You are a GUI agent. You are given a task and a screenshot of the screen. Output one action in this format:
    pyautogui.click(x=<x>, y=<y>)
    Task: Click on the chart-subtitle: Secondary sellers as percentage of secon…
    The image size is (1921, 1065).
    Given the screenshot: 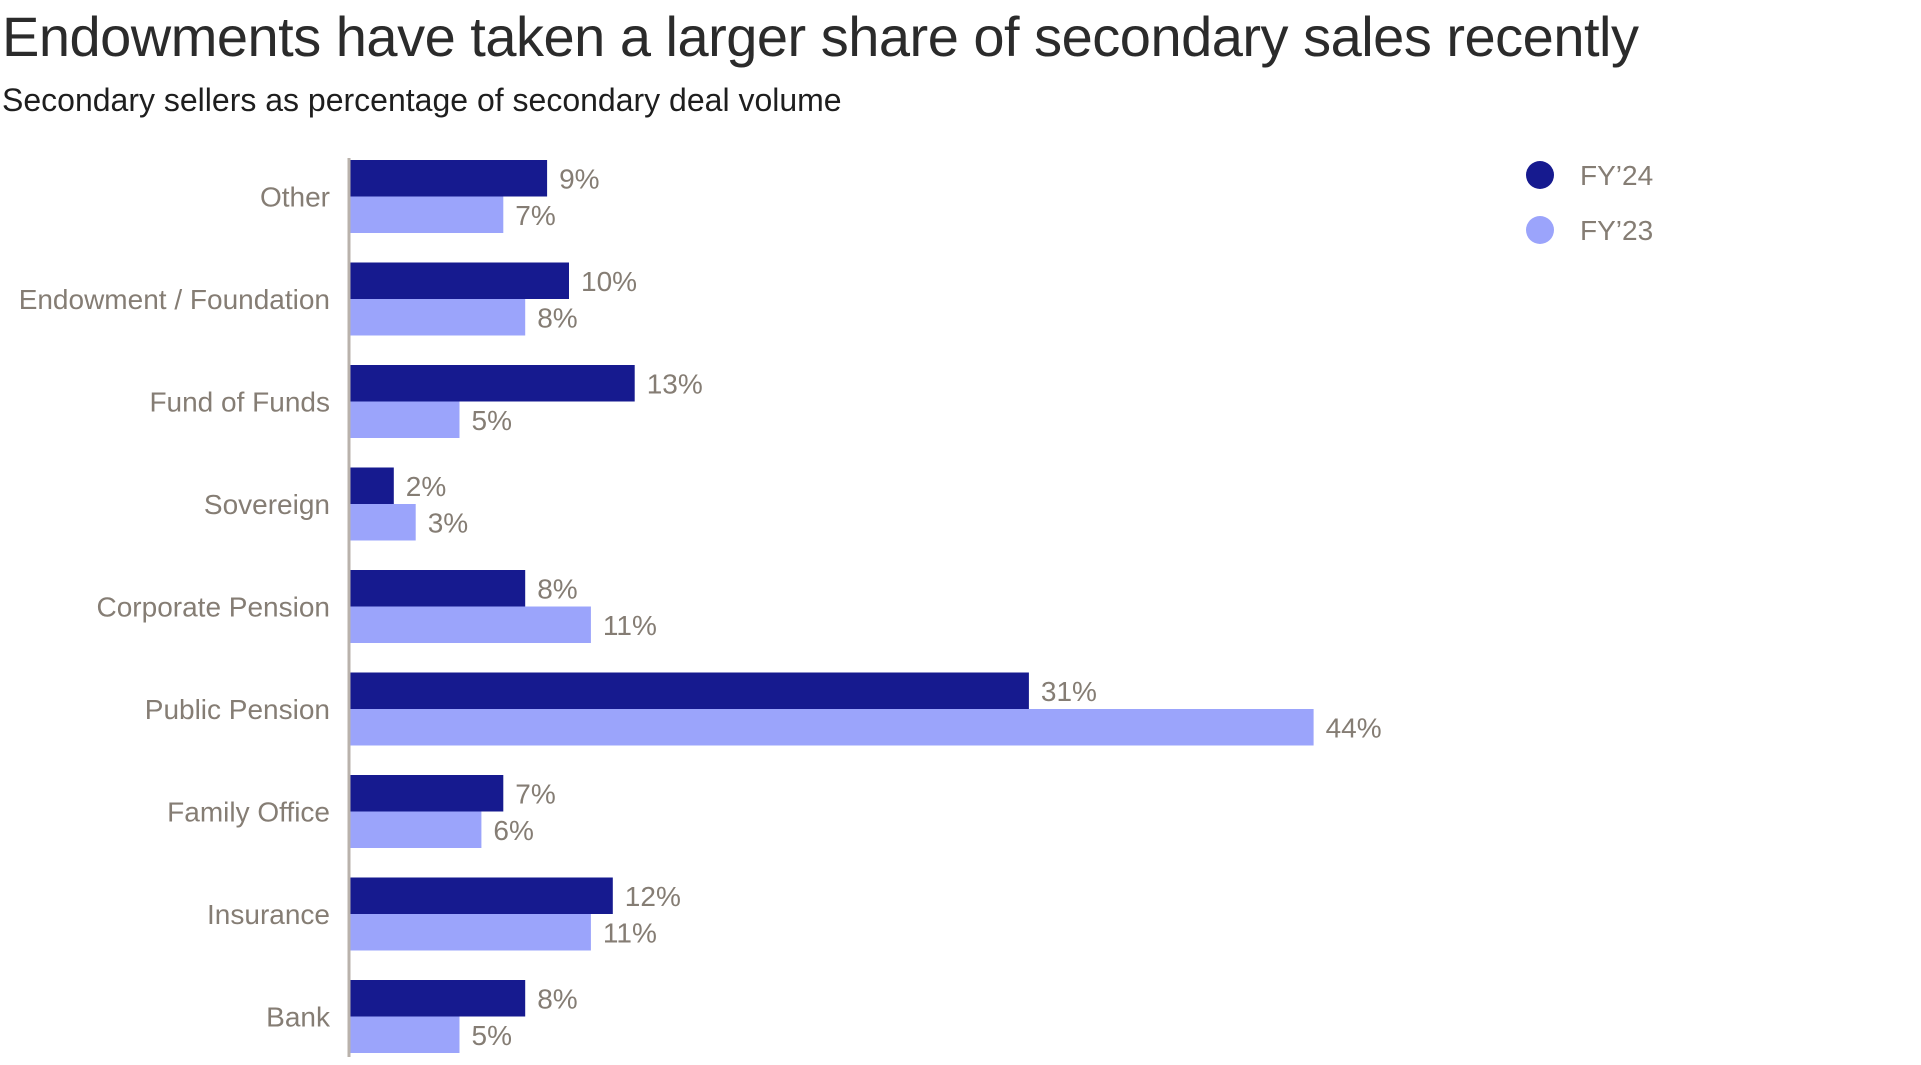 What is the action you would take?
    pyautogui.click(x=422, y=100)
    